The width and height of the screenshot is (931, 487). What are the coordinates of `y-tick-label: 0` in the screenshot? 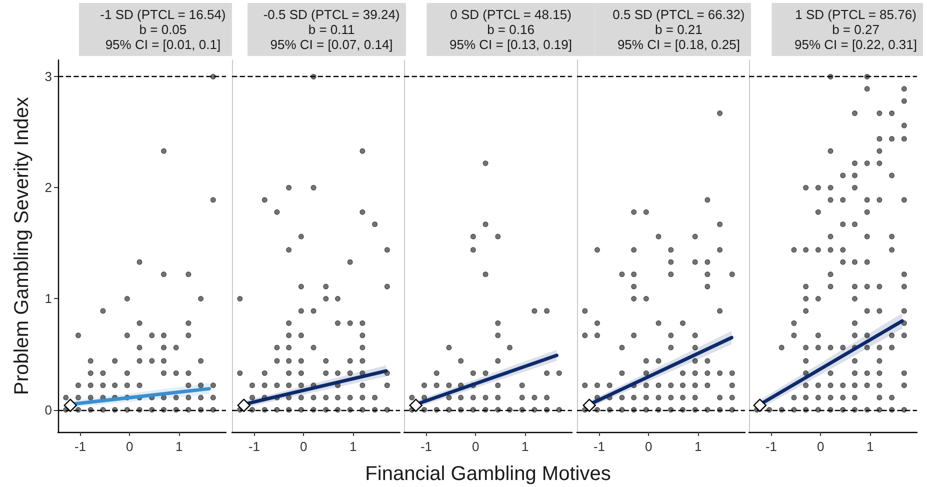 It's located at (48, 410).